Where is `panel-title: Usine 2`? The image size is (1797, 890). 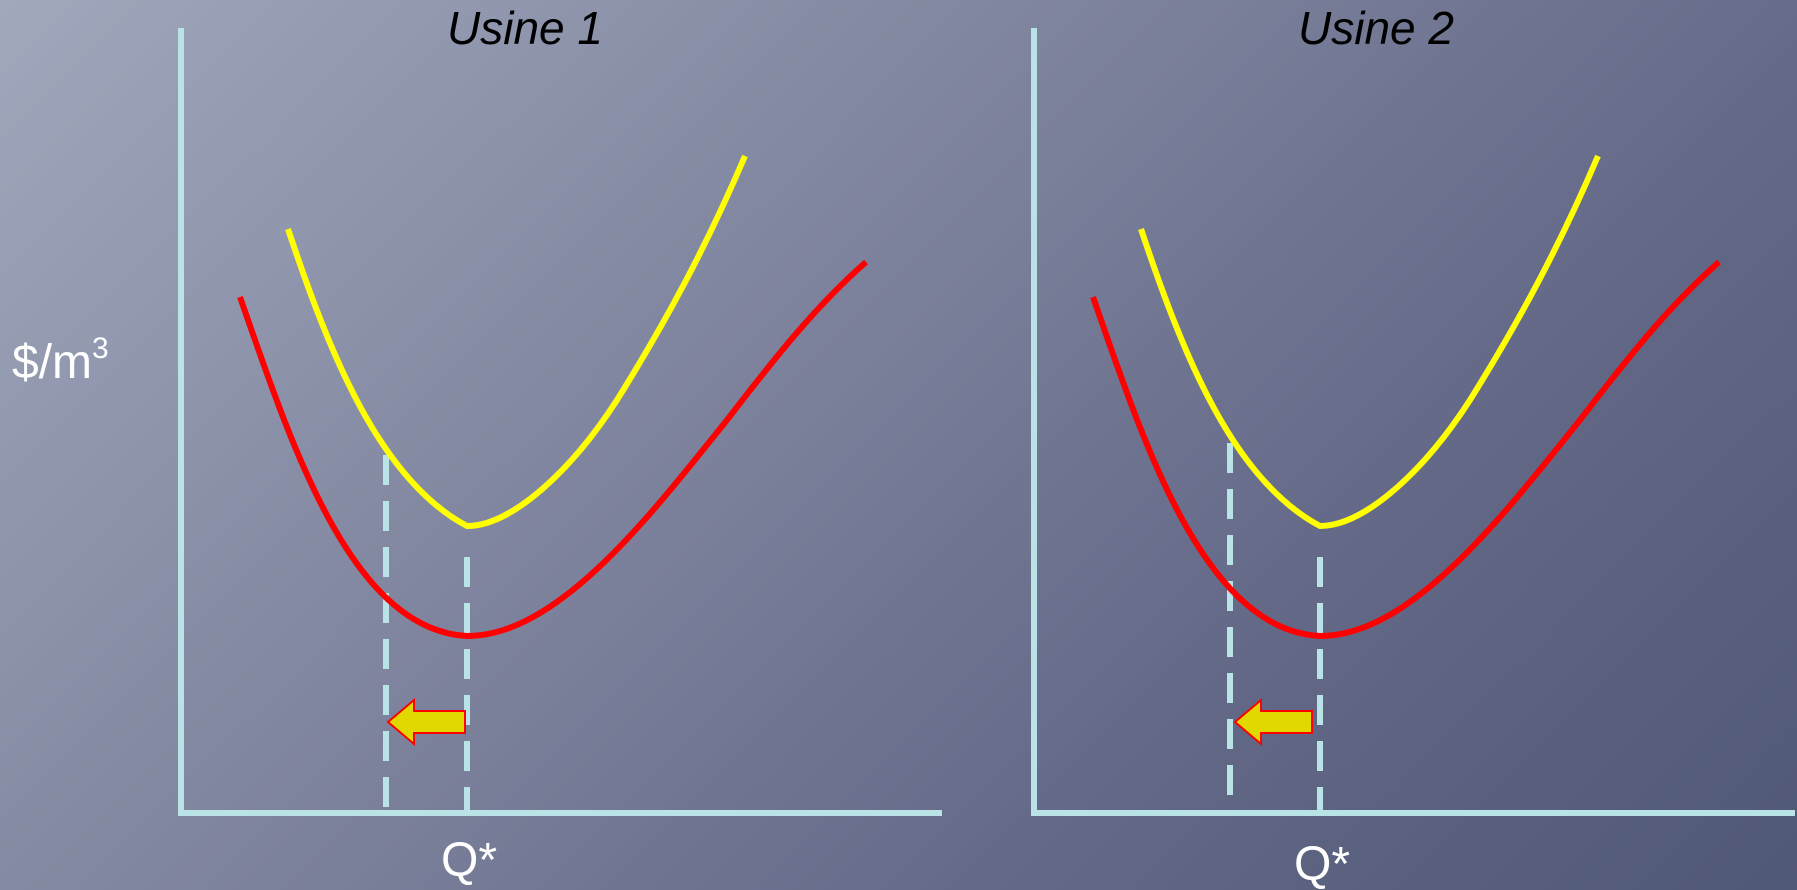 panel-title: Usine 2 is located at coordinates (1376, 28).